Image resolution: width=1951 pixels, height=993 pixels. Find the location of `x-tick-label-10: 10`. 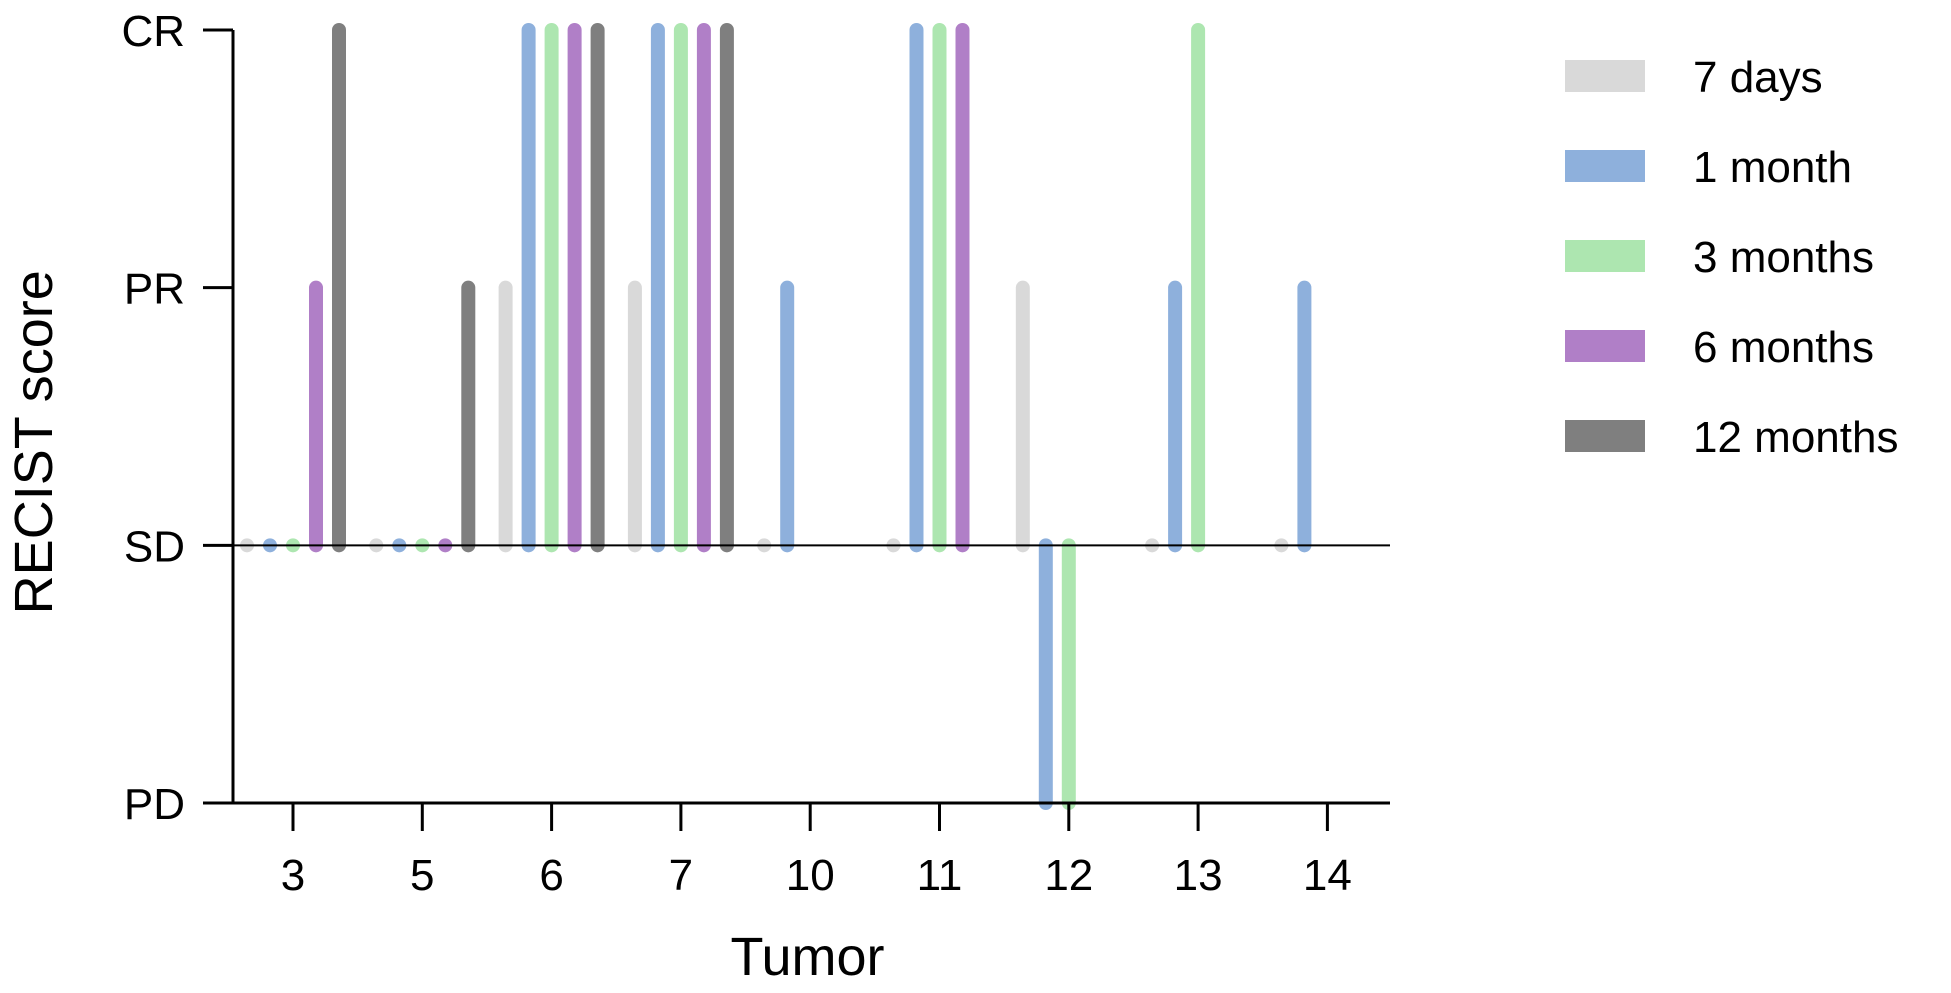

x-tick-label-10: 10 is located at coordinates (810, 875).